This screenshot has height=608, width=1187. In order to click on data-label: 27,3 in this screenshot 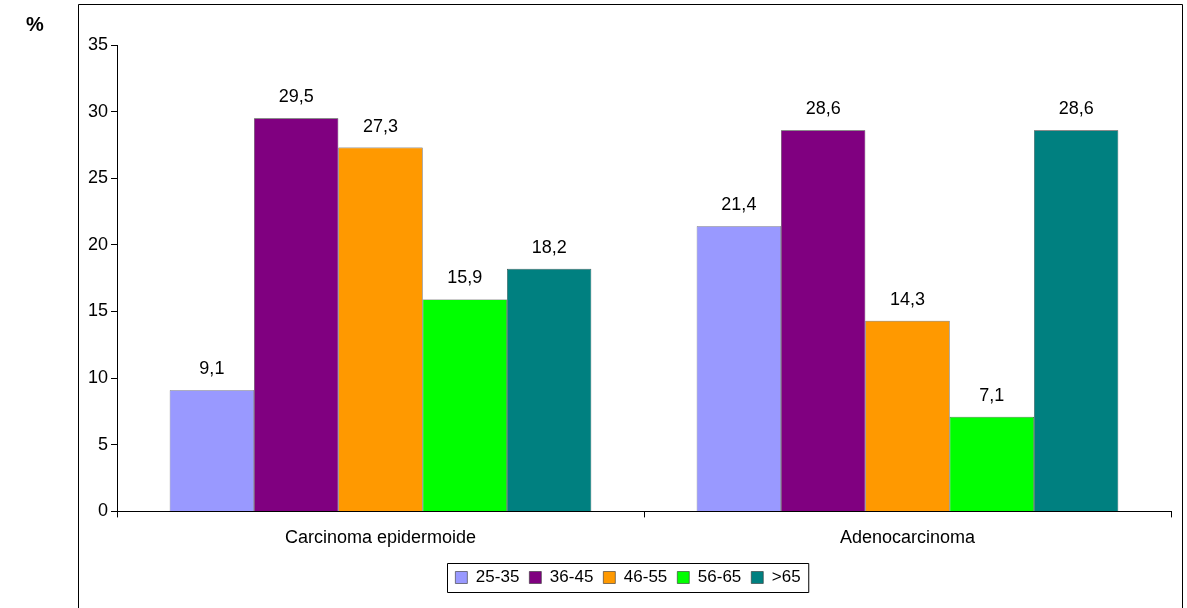, I will do `click(380, 125)`.